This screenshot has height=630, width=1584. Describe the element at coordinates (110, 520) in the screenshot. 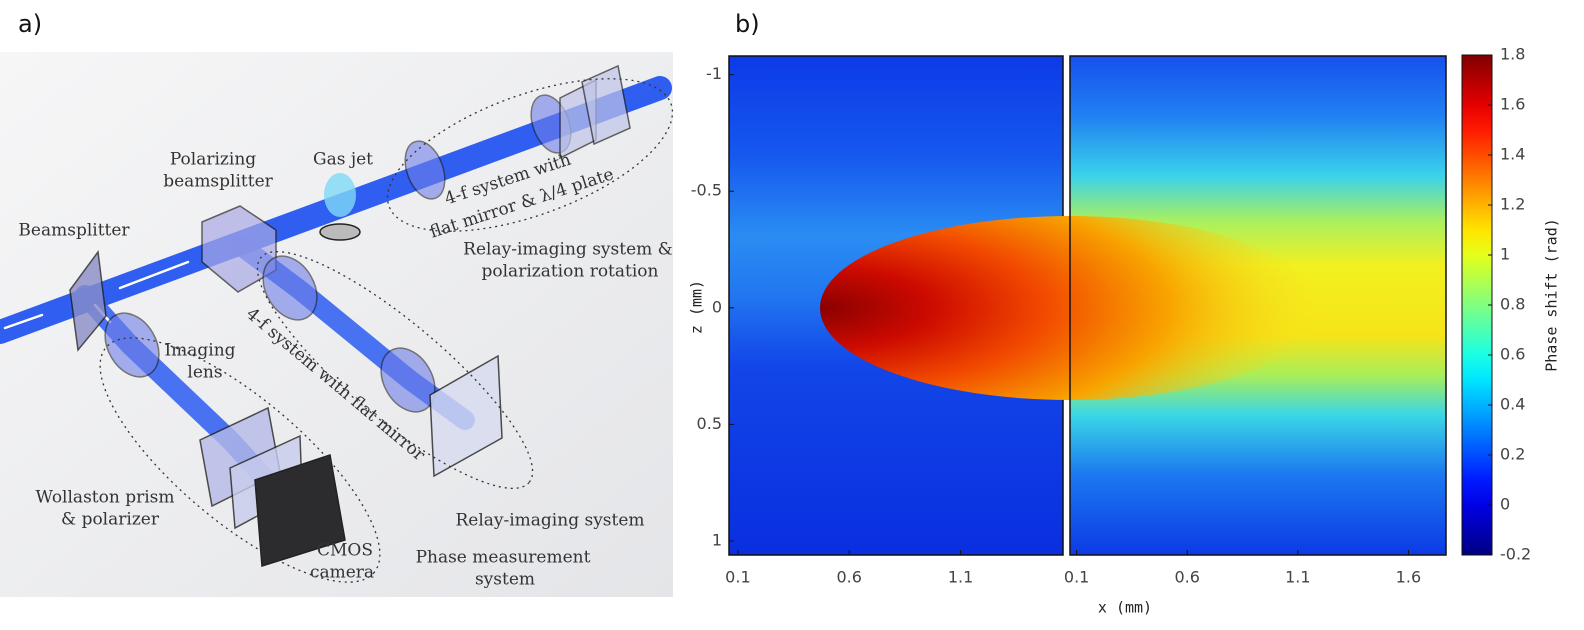

I see `label: & polarizer` at that location.